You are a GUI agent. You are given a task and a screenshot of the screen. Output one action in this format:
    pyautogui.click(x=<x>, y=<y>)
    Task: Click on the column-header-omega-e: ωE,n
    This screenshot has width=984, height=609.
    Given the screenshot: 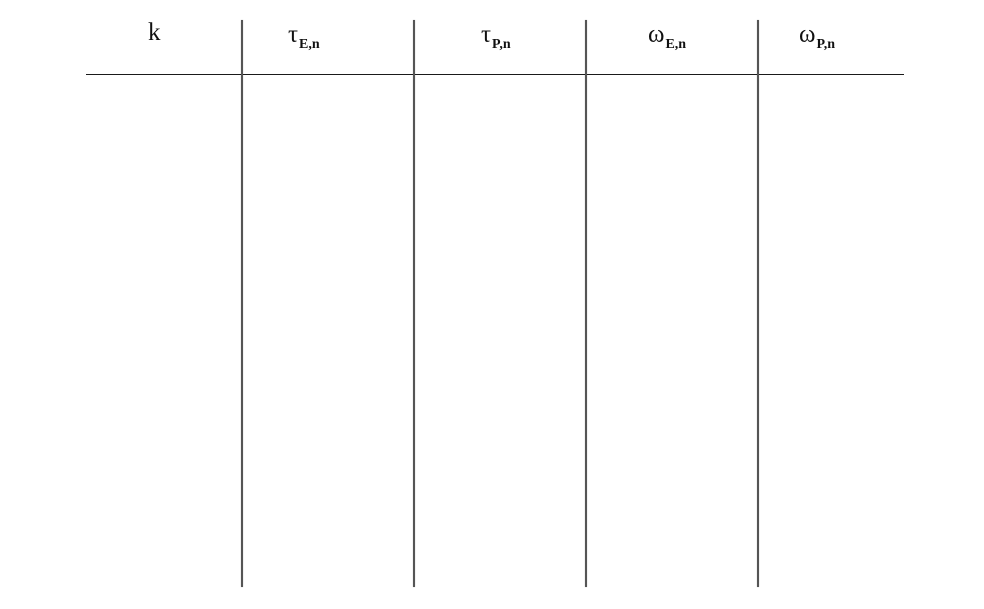 What is the action you would take?
    pyautogui.click(x=667, y=35)
    